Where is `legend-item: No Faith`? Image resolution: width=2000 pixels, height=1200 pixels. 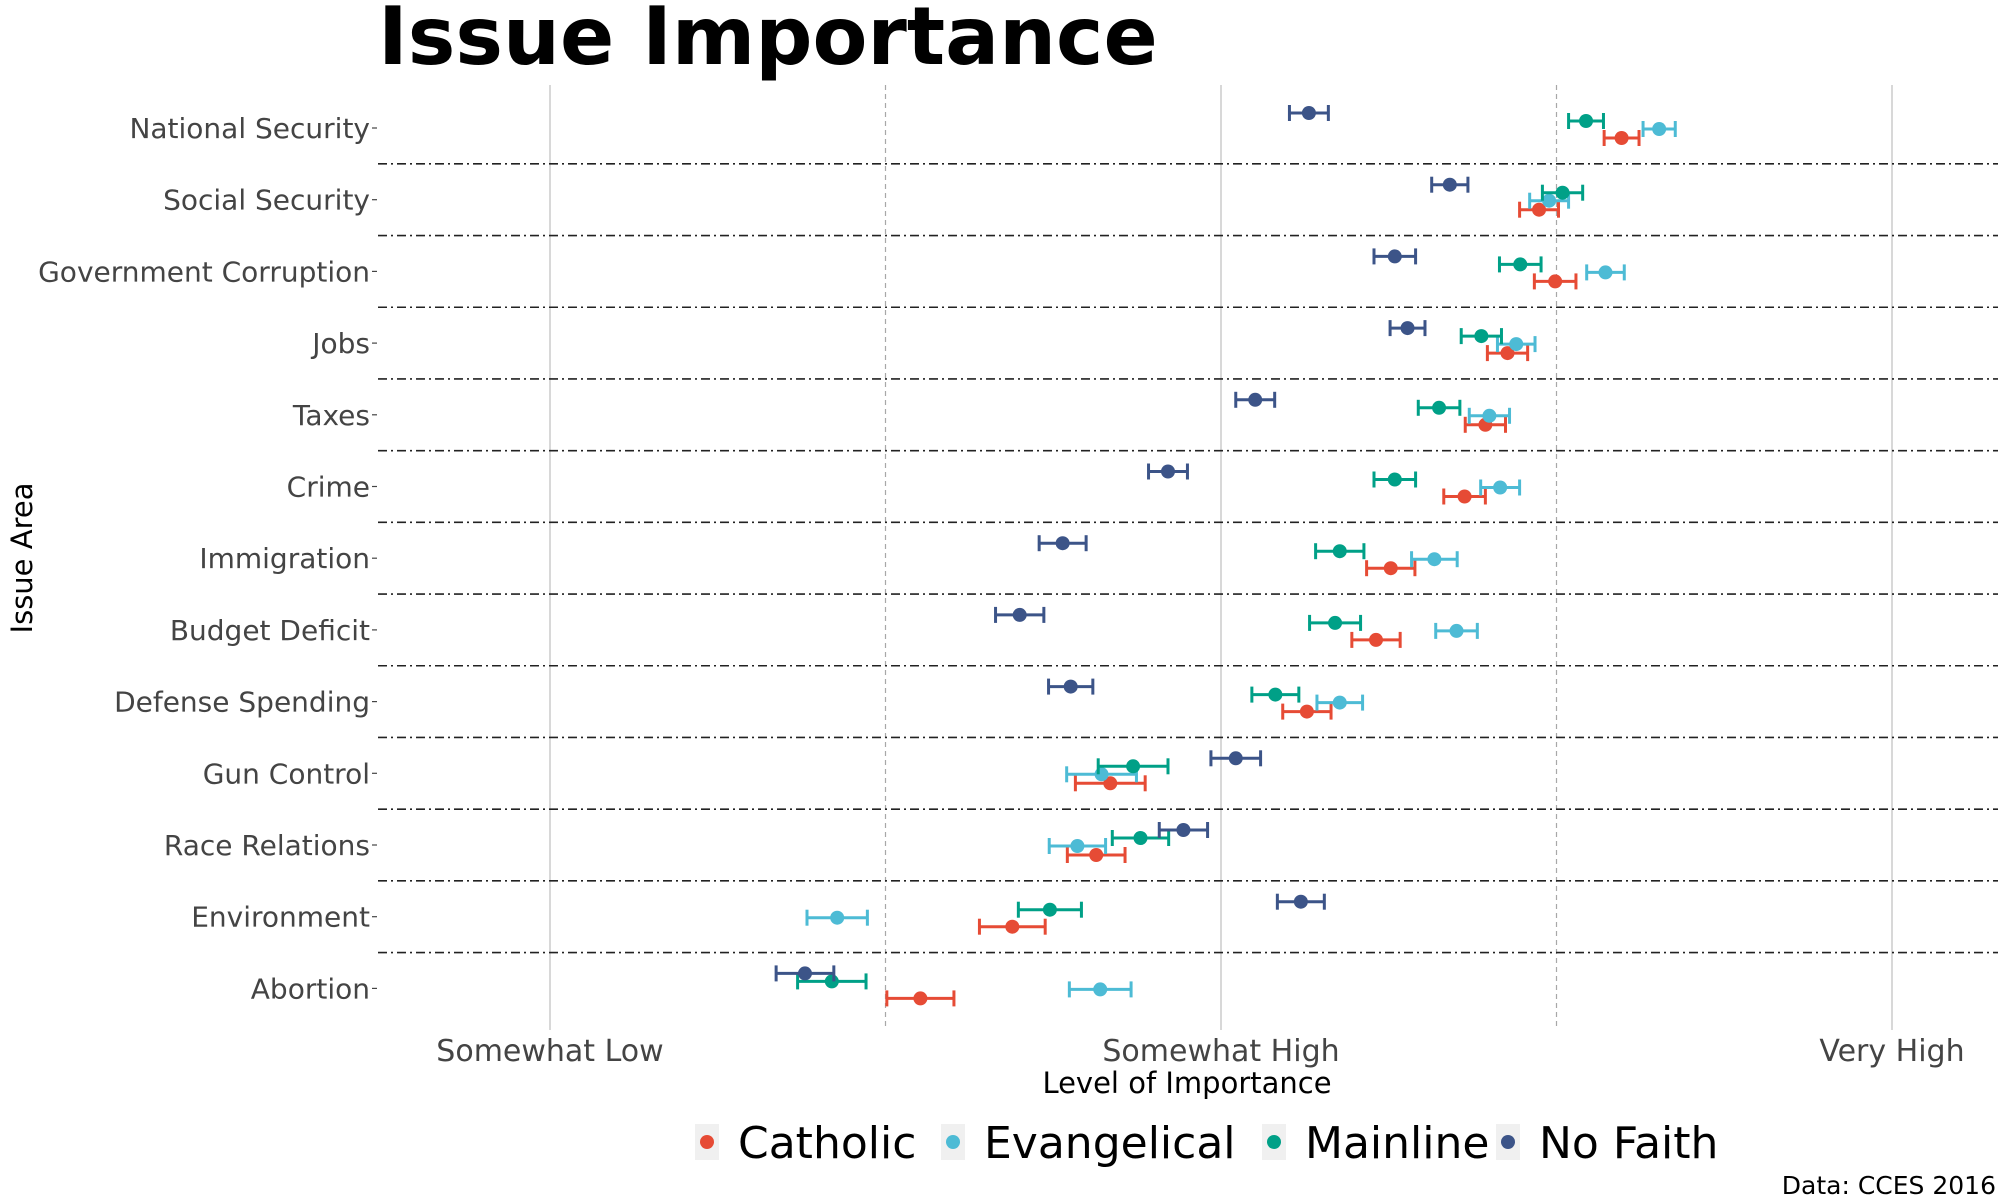
legend-item: No Faith is located at coordinates (1607, 1143).